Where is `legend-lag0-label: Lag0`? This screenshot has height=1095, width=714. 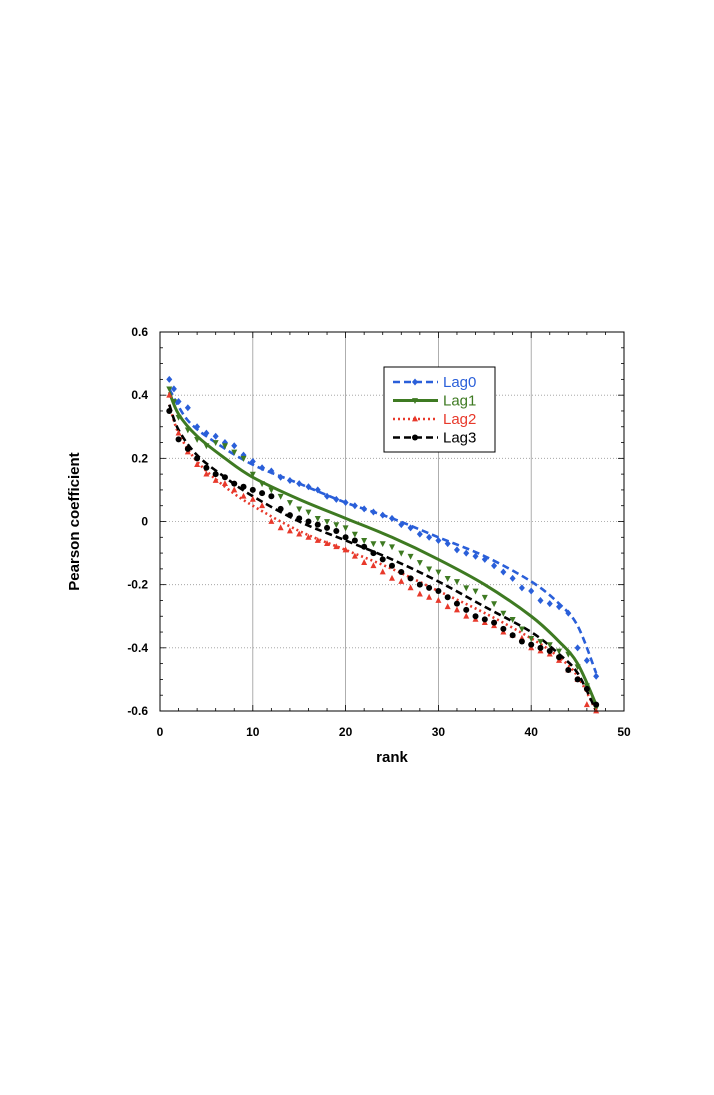
legend-lag0-label: Lag0 is located at coordinates (459, 382).